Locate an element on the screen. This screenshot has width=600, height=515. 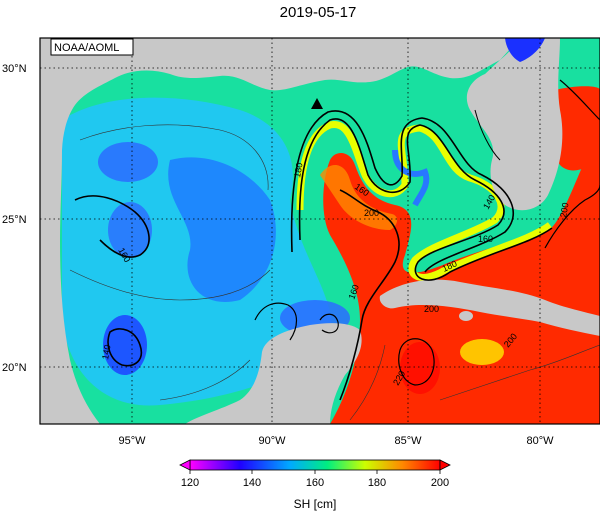
front-yellow is located at coordinates (424, 201).